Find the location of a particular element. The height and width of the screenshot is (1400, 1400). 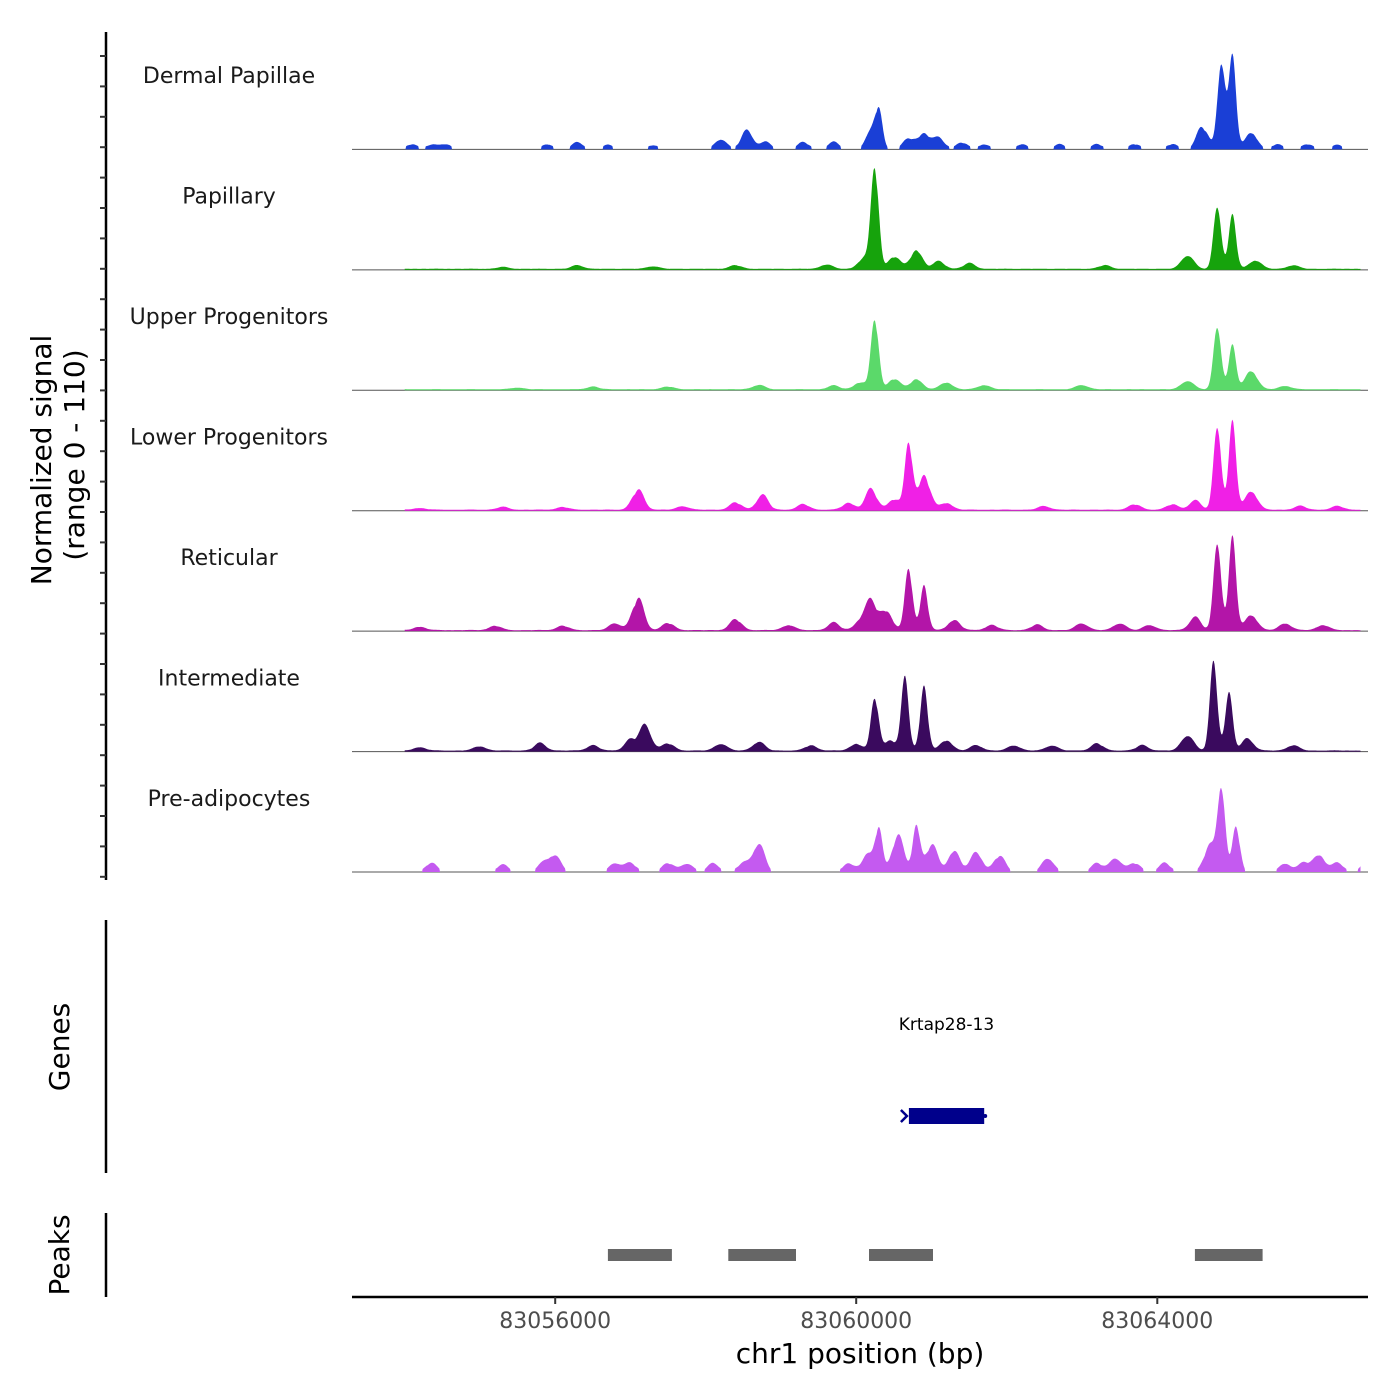

track-label: Lower Progenitors is located at coordinates (229, 438).